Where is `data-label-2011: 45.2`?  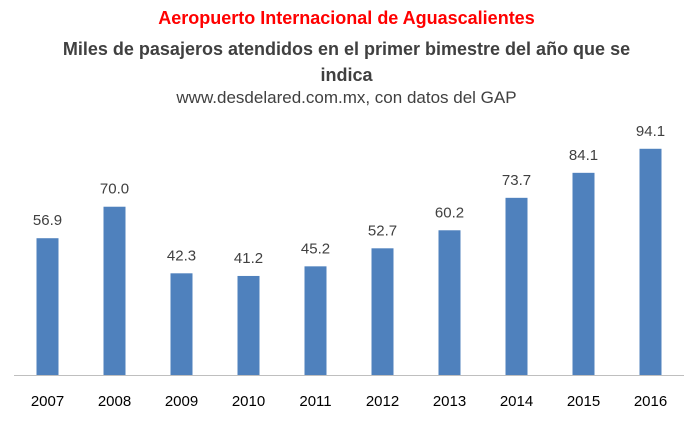 data-label-2011: 45.2 is located at coordinates (315, 248).